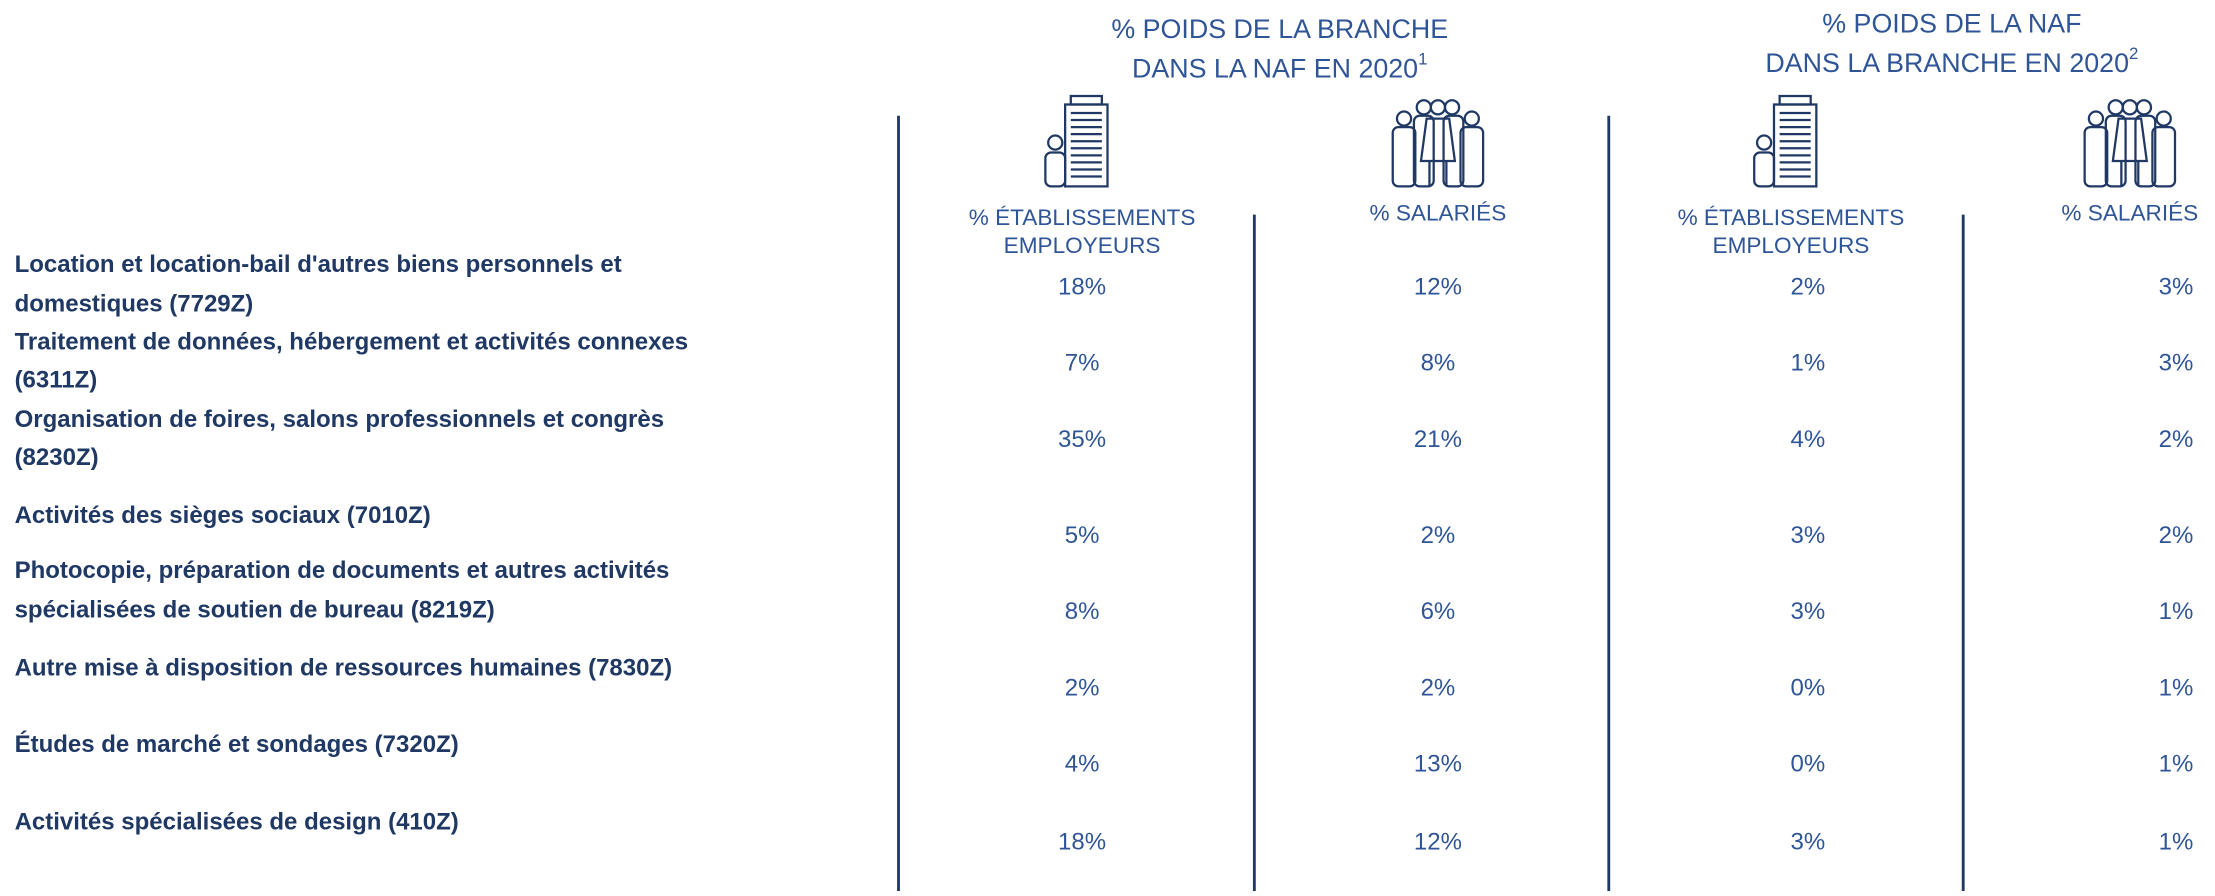 The image size is (2215, 896). I want to click on cell-value: 35%, so click(1082, 439).